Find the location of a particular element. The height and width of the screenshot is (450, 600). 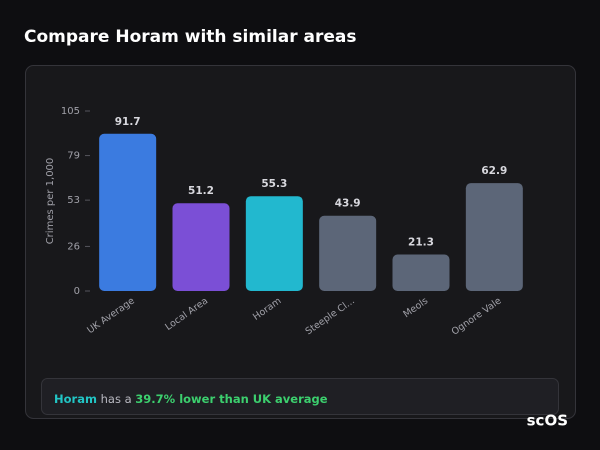

y-tick-label: 105 is located at coordinates (70, 111).